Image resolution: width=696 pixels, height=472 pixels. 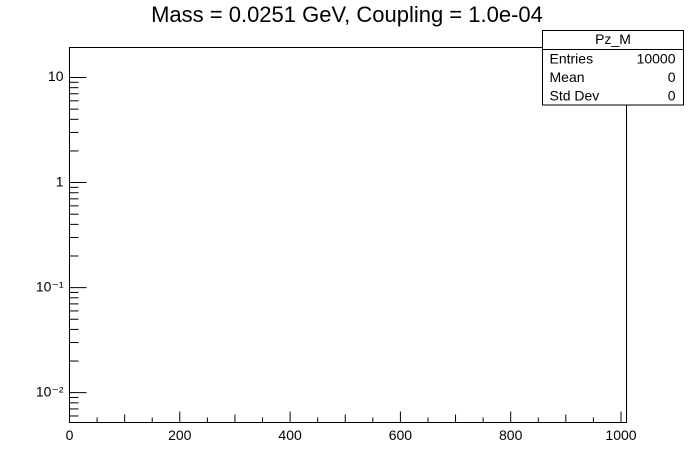 I want to click on stats-title: Pz_M, so click(x=613, y=39).